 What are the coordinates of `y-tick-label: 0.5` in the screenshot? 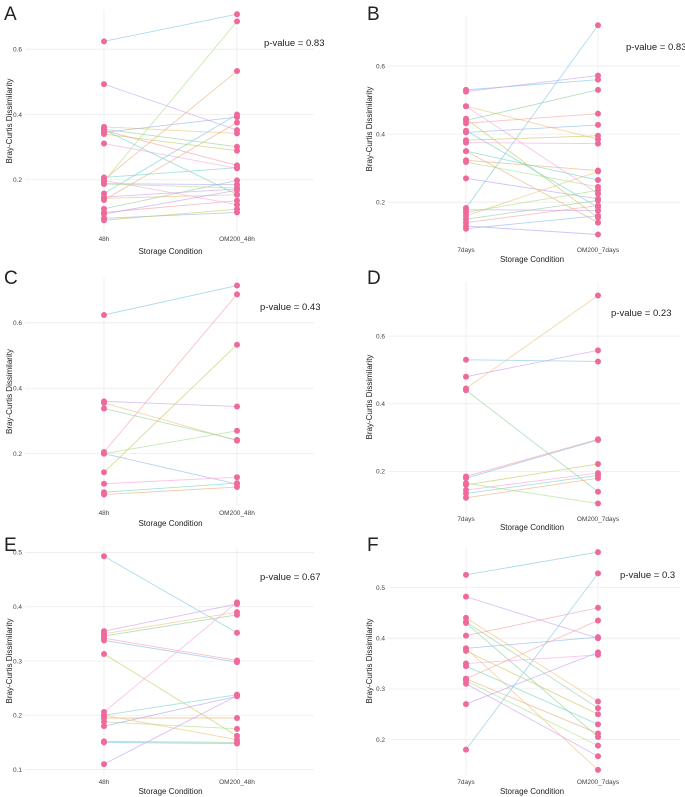 It's located at (380, 588).